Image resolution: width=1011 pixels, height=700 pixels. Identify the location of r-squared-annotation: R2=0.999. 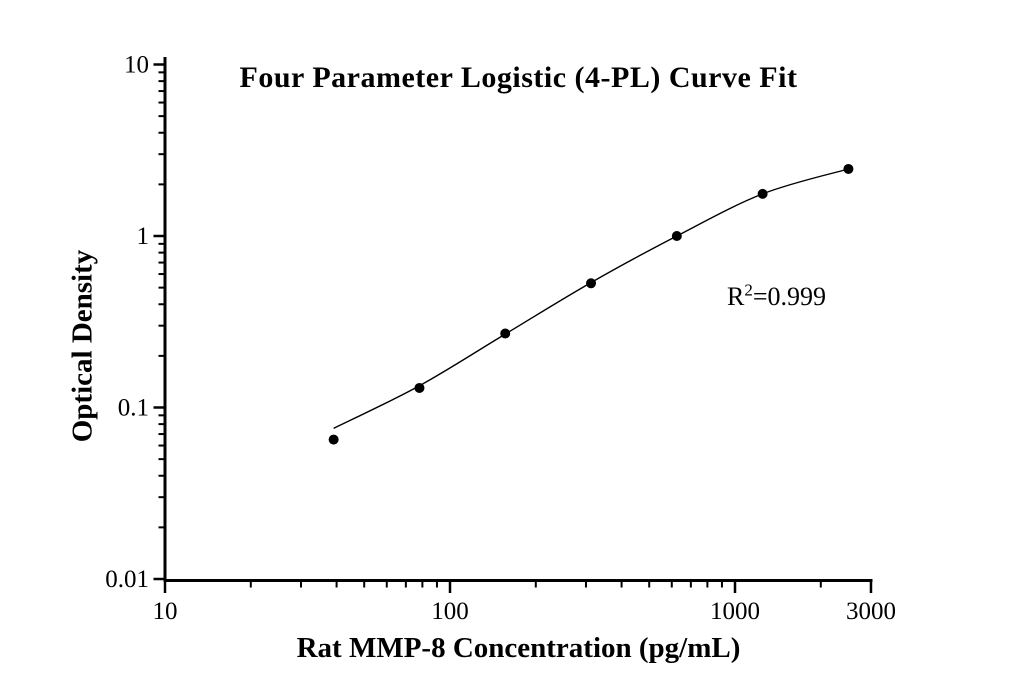
(777, 296).